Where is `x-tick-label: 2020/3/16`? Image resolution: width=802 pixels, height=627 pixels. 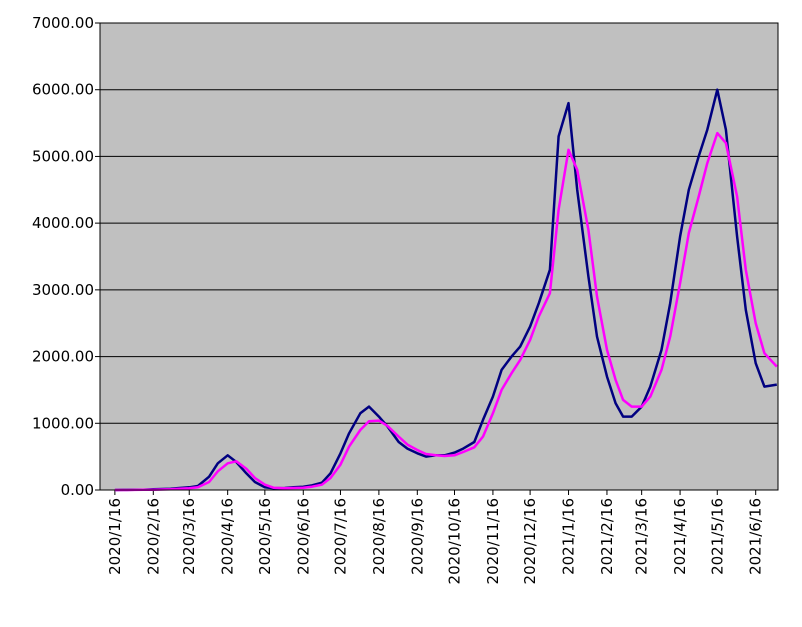 x-tick-label: 2020/3/16 is located at coordinates (189, 536).